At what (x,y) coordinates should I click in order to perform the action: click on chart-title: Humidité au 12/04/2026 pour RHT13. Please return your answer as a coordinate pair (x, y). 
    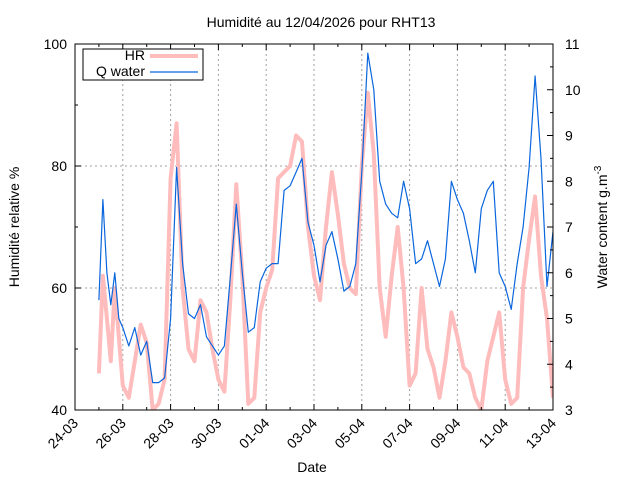
    Looking at the image, I should click on (321, 22).